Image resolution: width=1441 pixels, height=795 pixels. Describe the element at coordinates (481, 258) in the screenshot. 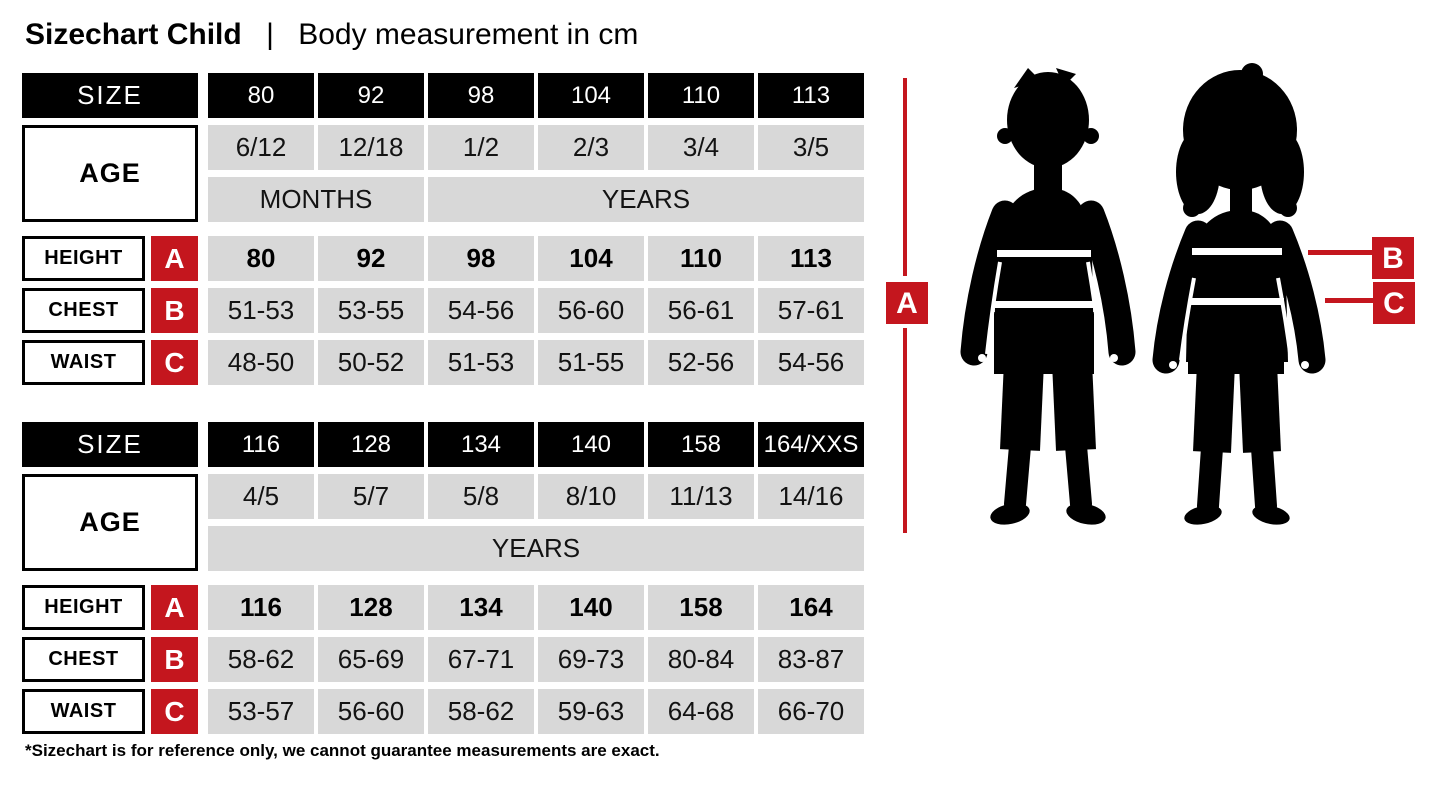

I see `value-cell: 98` at that location.